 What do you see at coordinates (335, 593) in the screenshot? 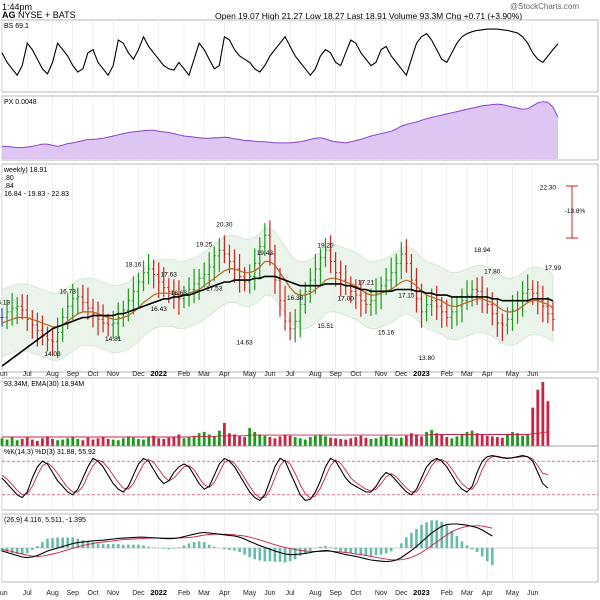
I see `x-tick-label-15: Sep` at bounding box center [335, 593].